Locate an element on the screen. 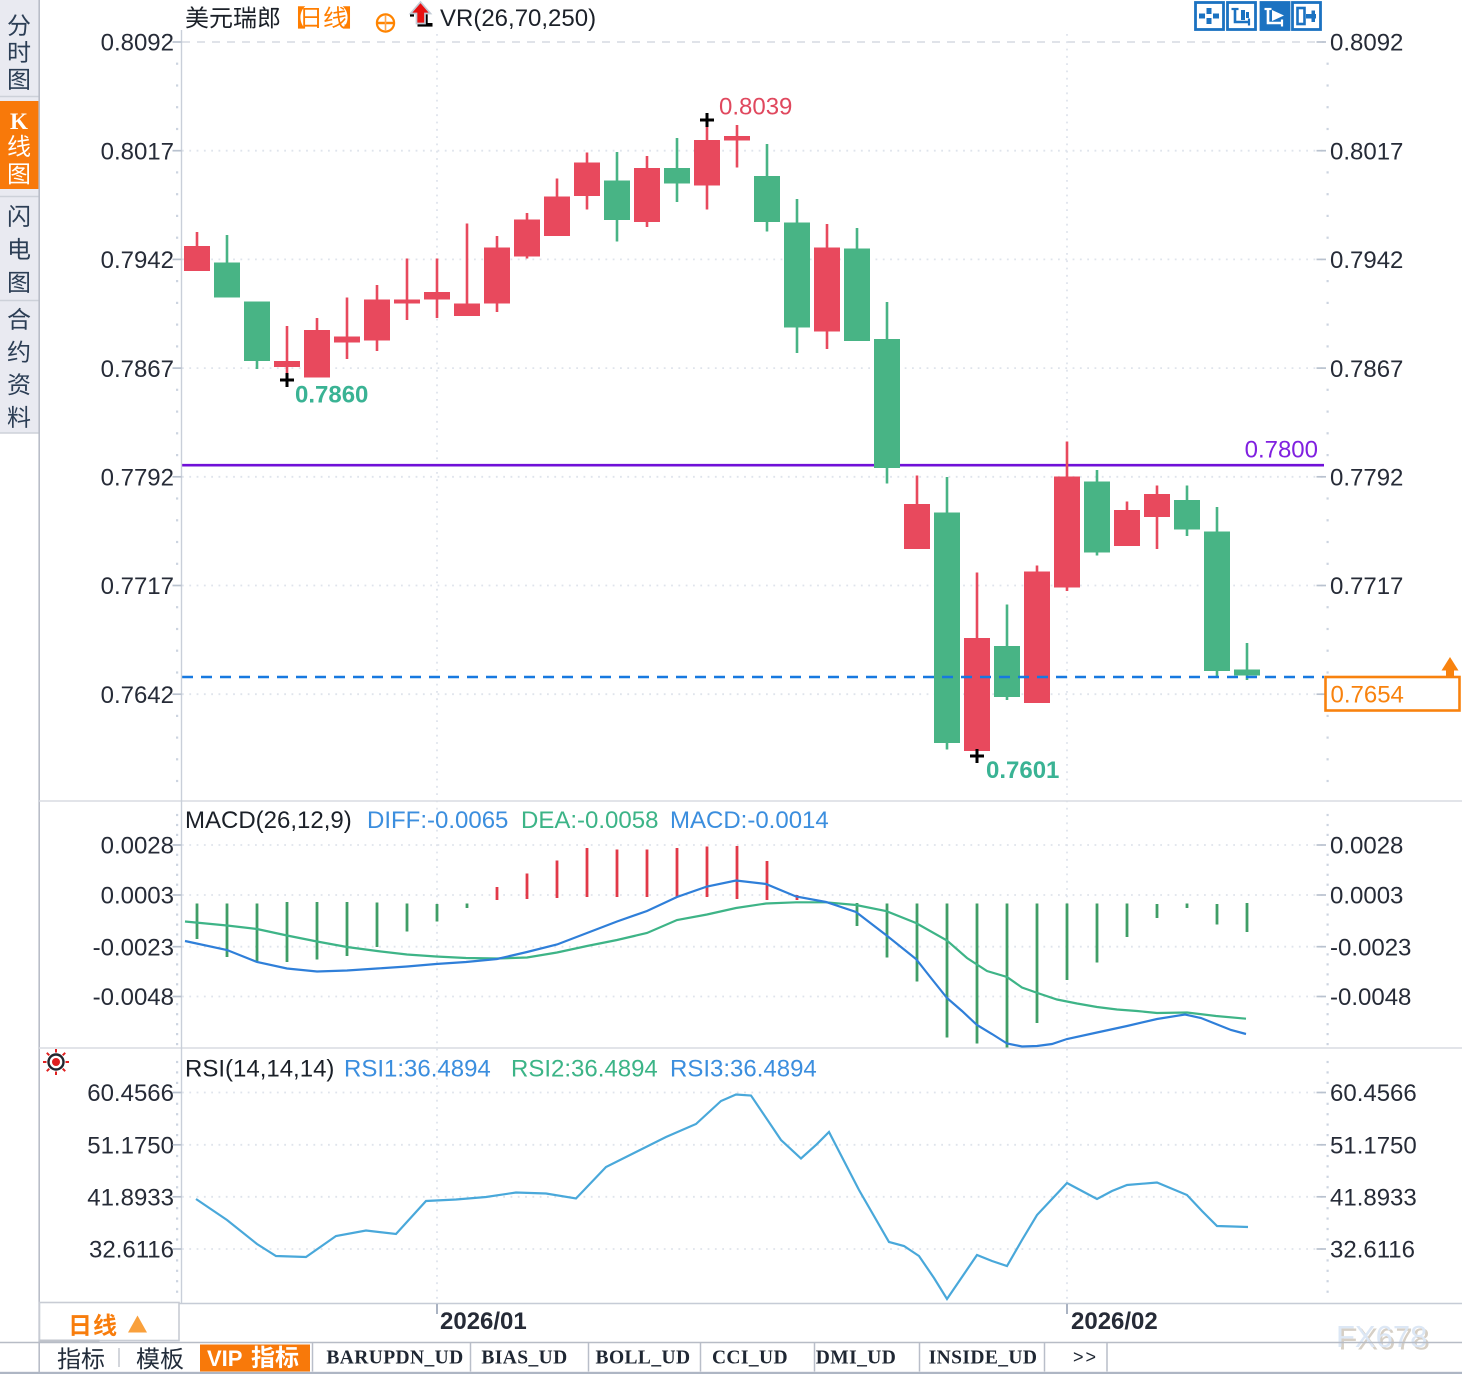  svg-text: RSI3:36.4894 is located at coordinates (743, 1069).